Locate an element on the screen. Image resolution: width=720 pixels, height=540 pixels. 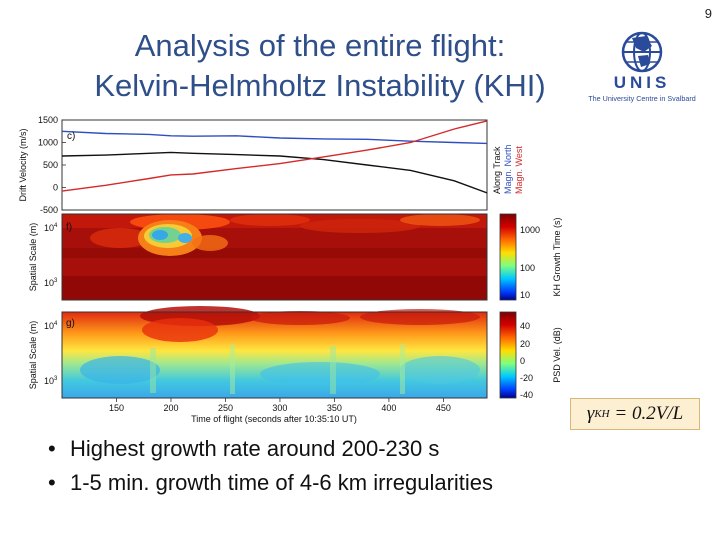
globe-icon is located at coordinates (642, 52).